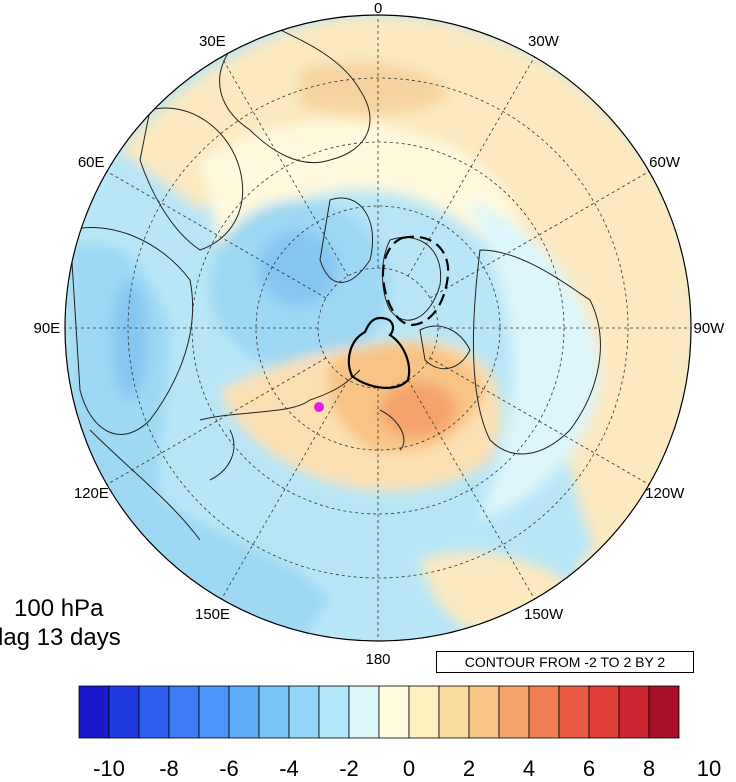 The height and width of the screenshot is (782, 736). I want to click on longitude-label: 150E, so click(213, 615).